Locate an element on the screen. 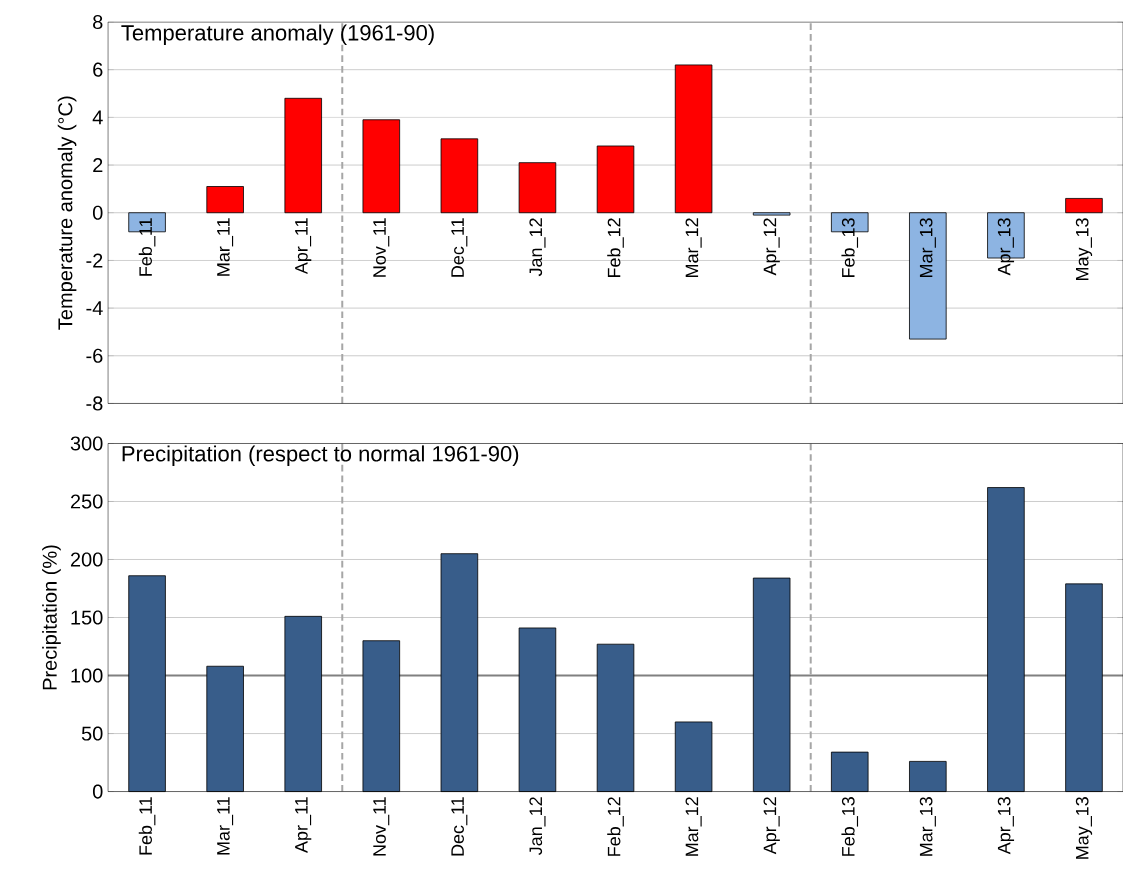 The width and height of the screenshot is (1123, 882). y-tick-label: -2 is located at coordinates (94, 260).